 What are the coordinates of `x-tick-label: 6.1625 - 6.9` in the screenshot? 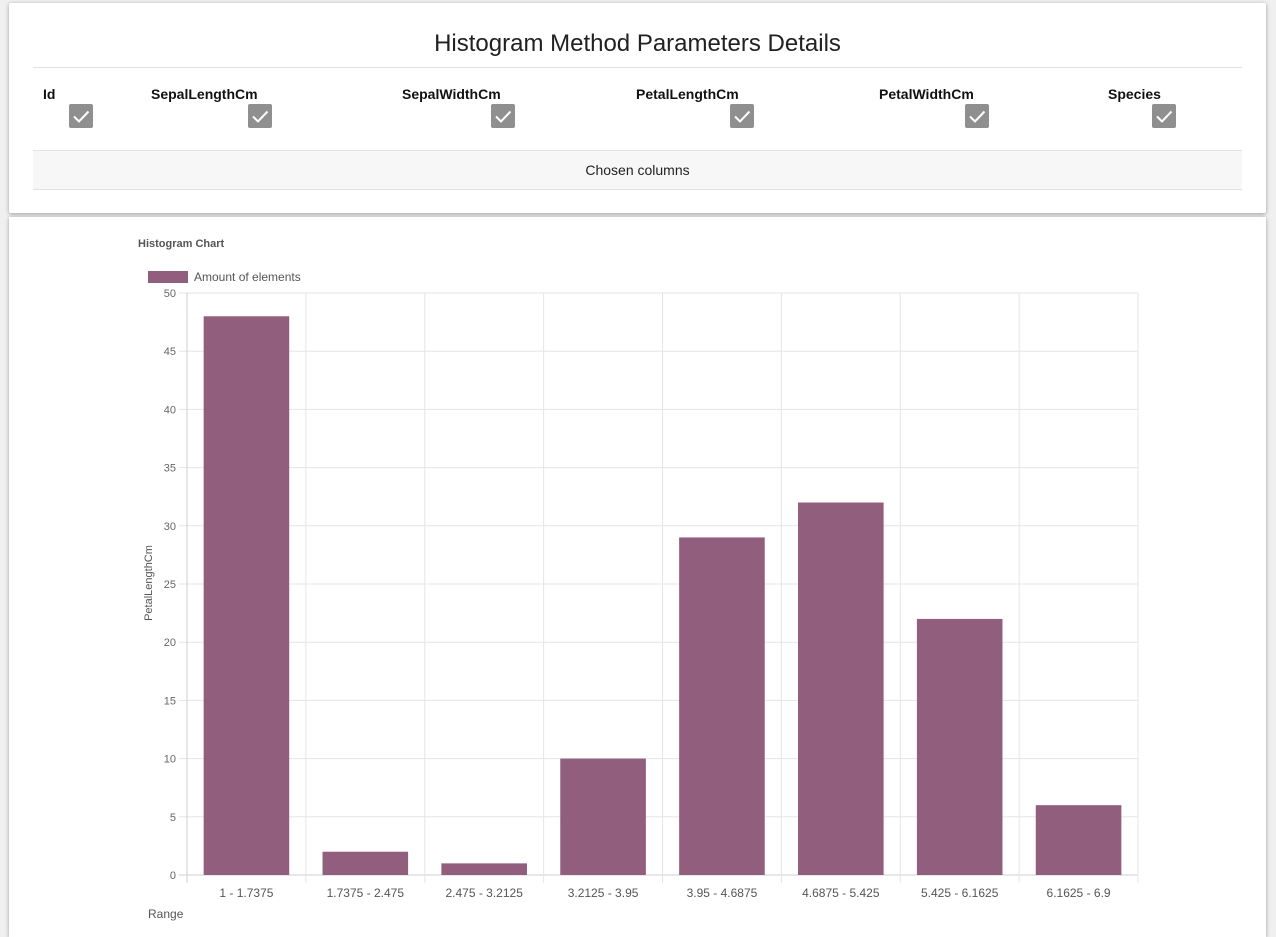 It's located at (1079, 893).